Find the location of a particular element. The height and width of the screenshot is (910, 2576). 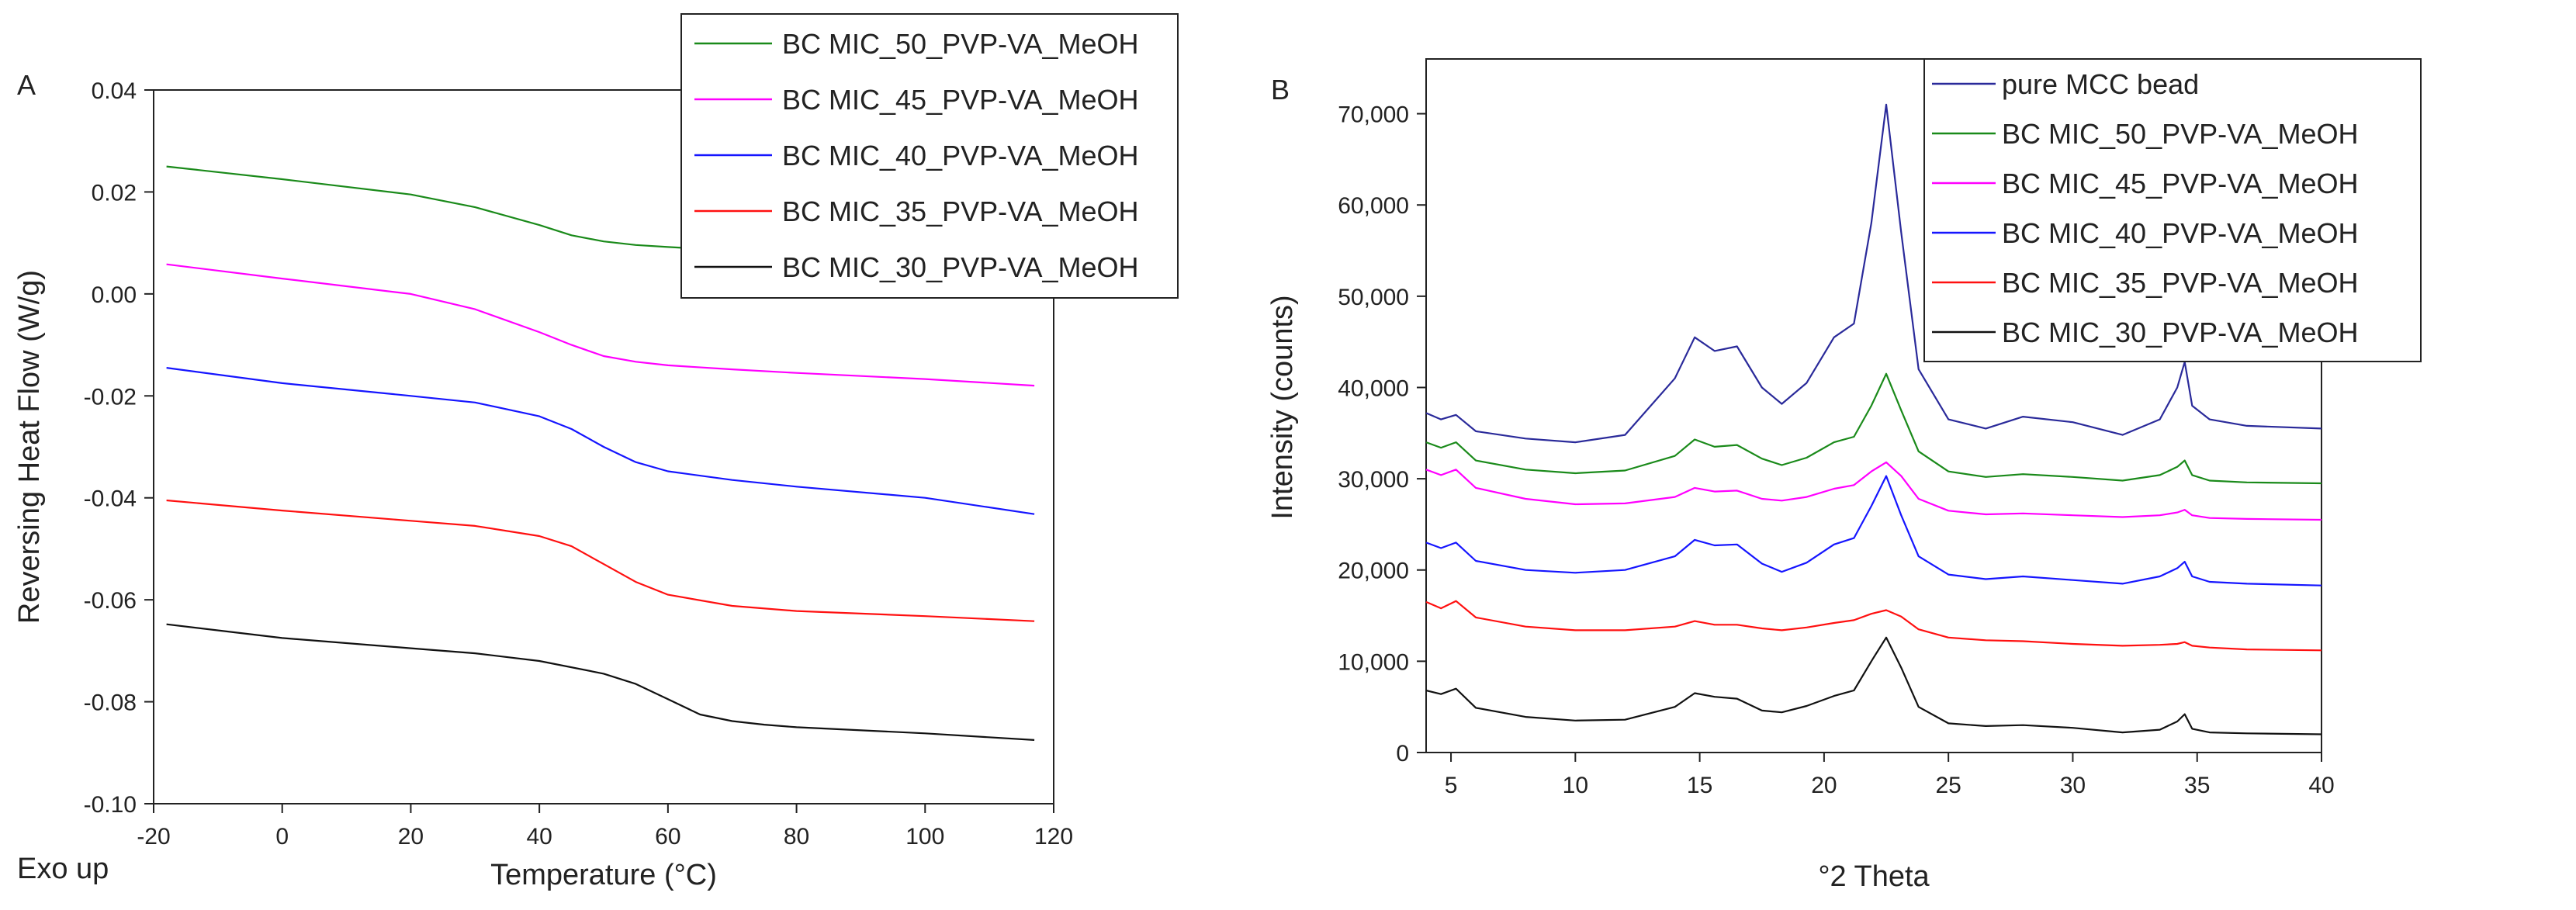

y-tick-label: 10,000 is located at coordinates (1373, 662).